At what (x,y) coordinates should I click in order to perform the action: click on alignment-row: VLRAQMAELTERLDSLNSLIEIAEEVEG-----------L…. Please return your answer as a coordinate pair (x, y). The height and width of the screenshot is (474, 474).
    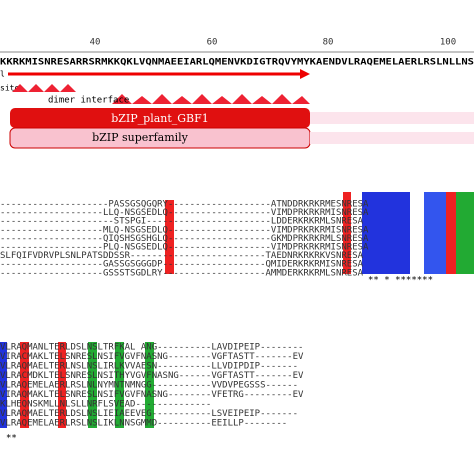
    Looking at the image, I should click on (149, 414).